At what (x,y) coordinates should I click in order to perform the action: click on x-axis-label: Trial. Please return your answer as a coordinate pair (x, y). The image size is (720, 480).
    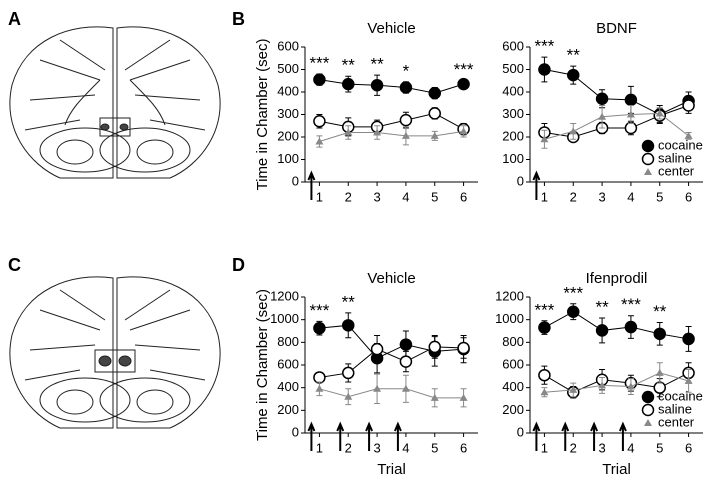
    Looking at the image, I should click on (616, 469).